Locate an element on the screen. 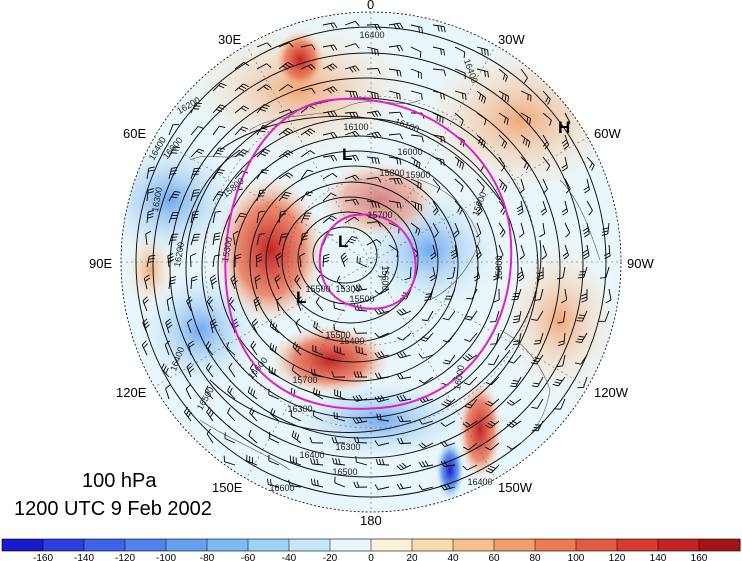 The height and width of the screenshot is (561, 742). contour-label: 16600 is located at coordinates (281, 488).